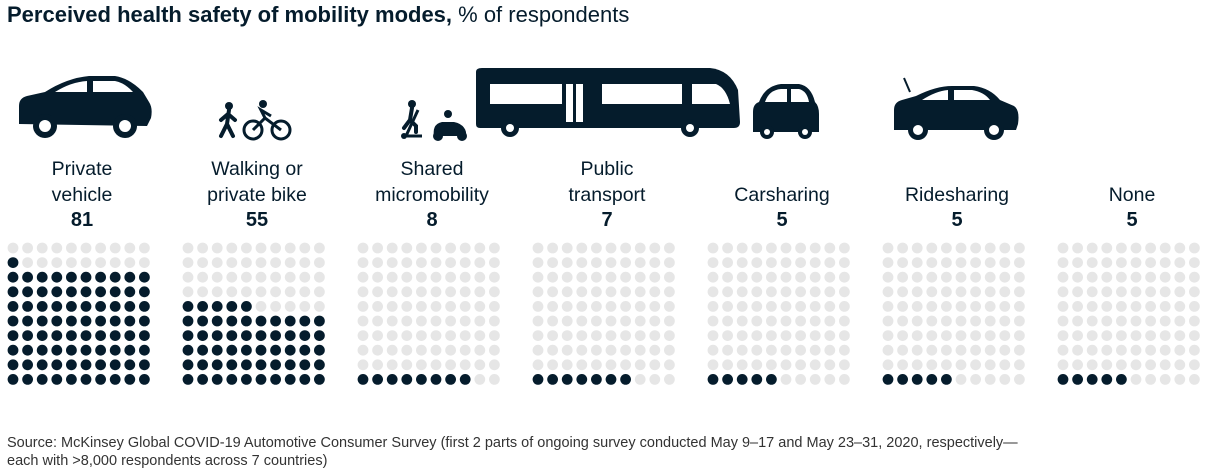 The width and height of the screenshot is (1211, 475). What do you see at coordinates (257, 182) in the screenshot?
I see `category-label: Walking or private bike` at bounding box center [257, 182].